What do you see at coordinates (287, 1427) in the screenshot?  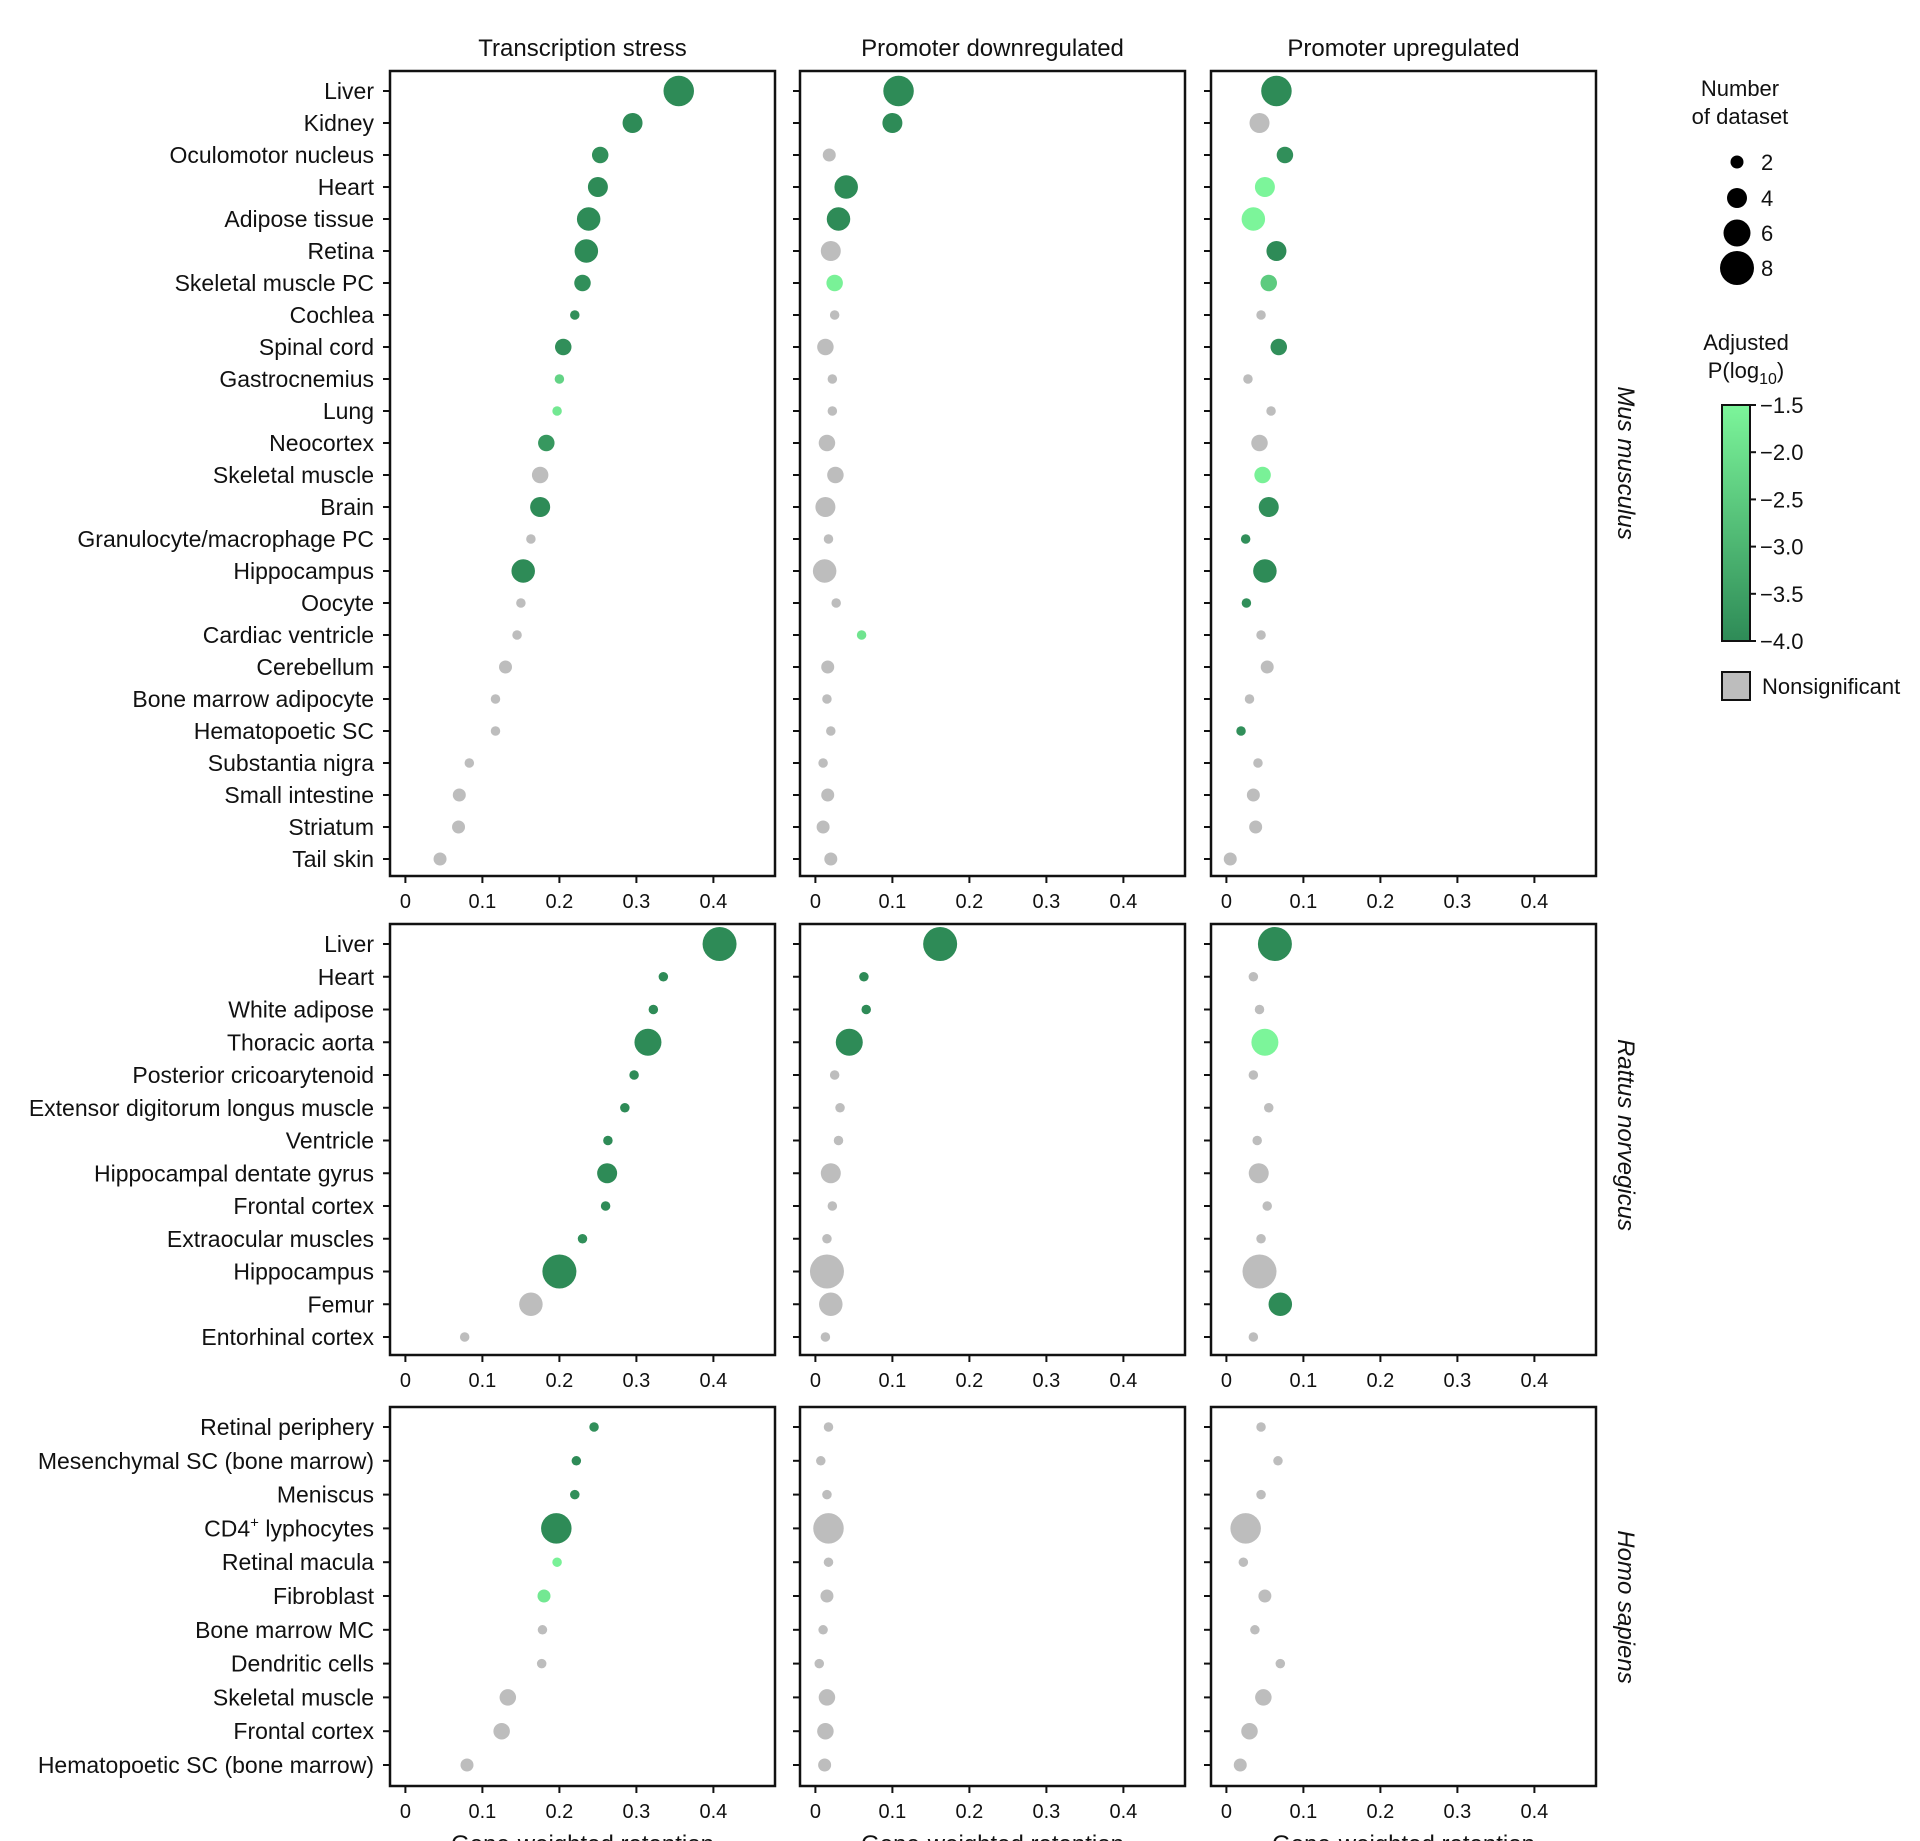 I see `category-label-retinal-periphery: Retinal periphery` at bounding box center [287, 1427].